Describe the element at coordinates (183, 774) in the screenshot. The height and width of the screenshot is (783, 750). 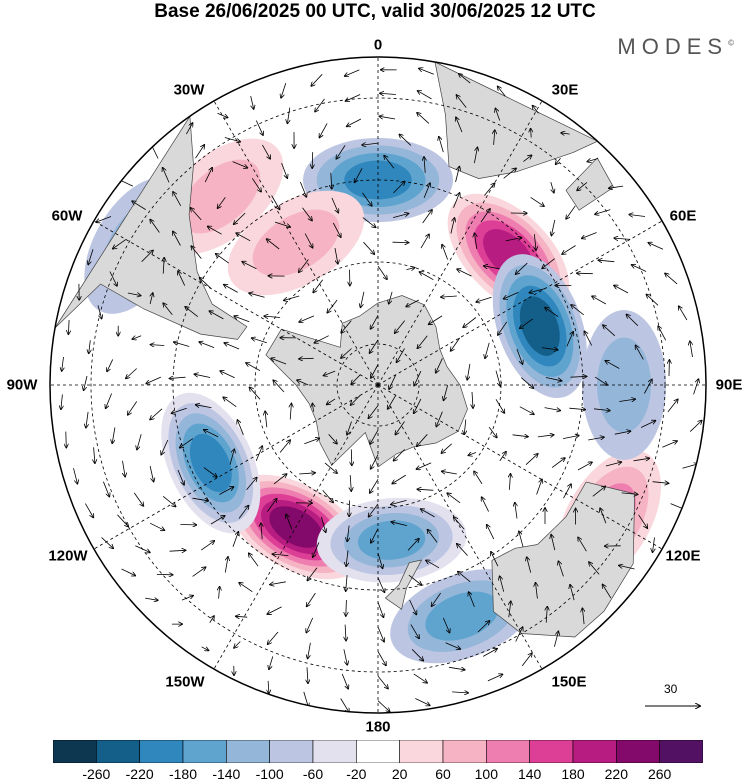
I see `colorbar-tick-label: -180` at that location.